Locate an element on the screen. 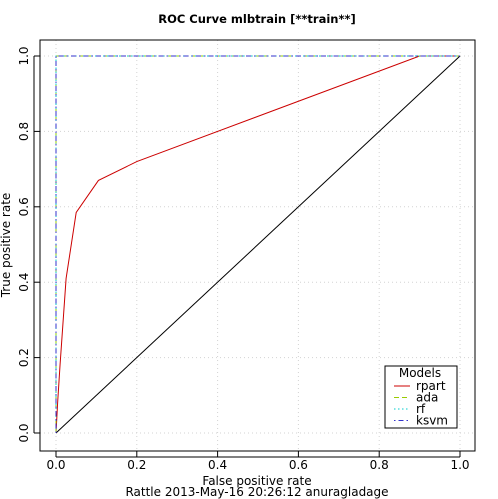 This screenshot has width=498, height=499. y-tick-label: 0.8 is located at coordinates (24, 131).